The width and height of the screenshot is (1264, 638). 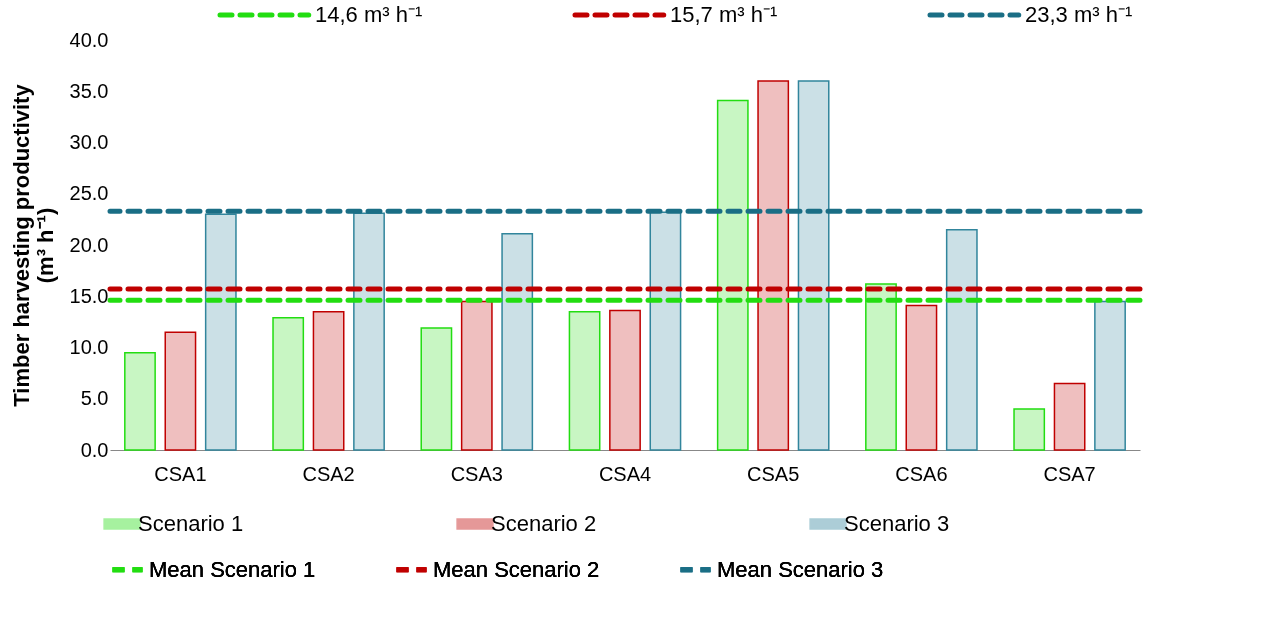 What do you see at coordinates (1069, 473) in the screenshot?
I see `x-tick-label: CSA7` at bounding box center [1069, 473].